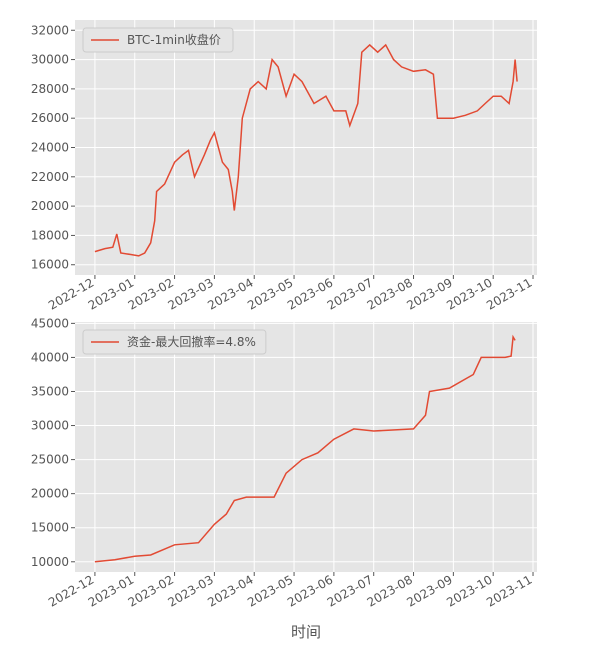 Image resolution: width=595 pixels, height=662 pixels. Describe the element at coordinates (50, 30) in the screenshot. I see `y-tick-label: 32000` at that location.